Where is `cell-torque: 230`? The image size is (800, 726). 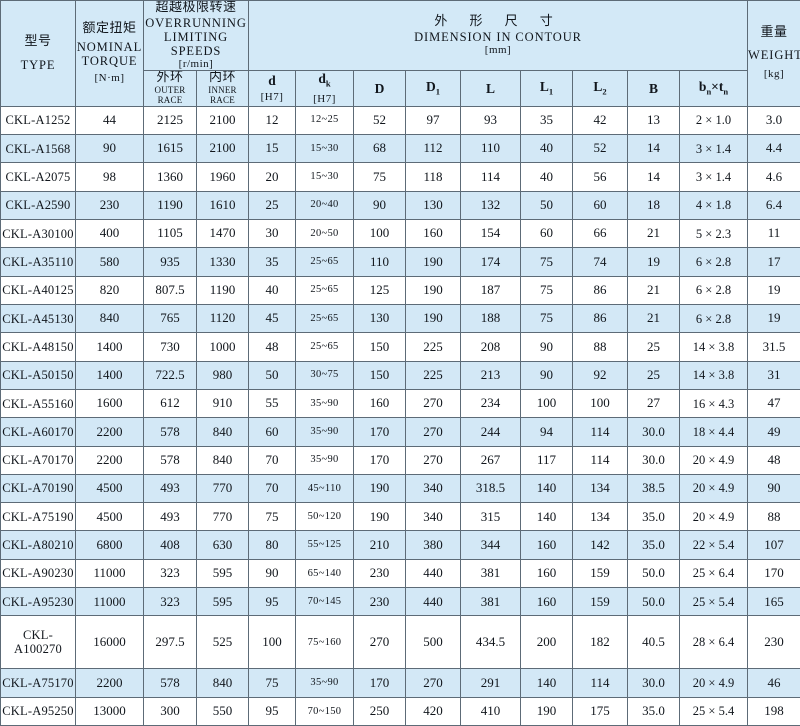 cell-torque: 230 is located at coordinates (110, 205).